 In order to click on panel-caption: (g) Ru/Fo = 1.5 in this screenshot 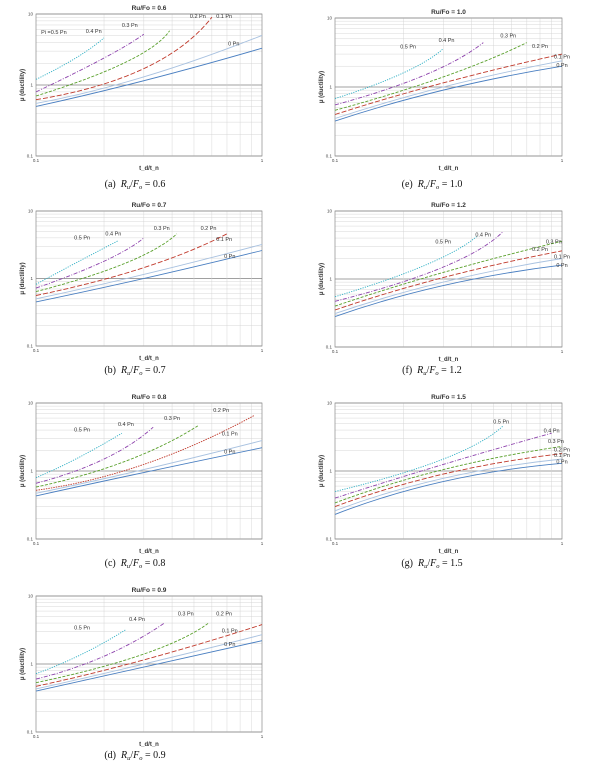, I will do `click(431, 564)`.